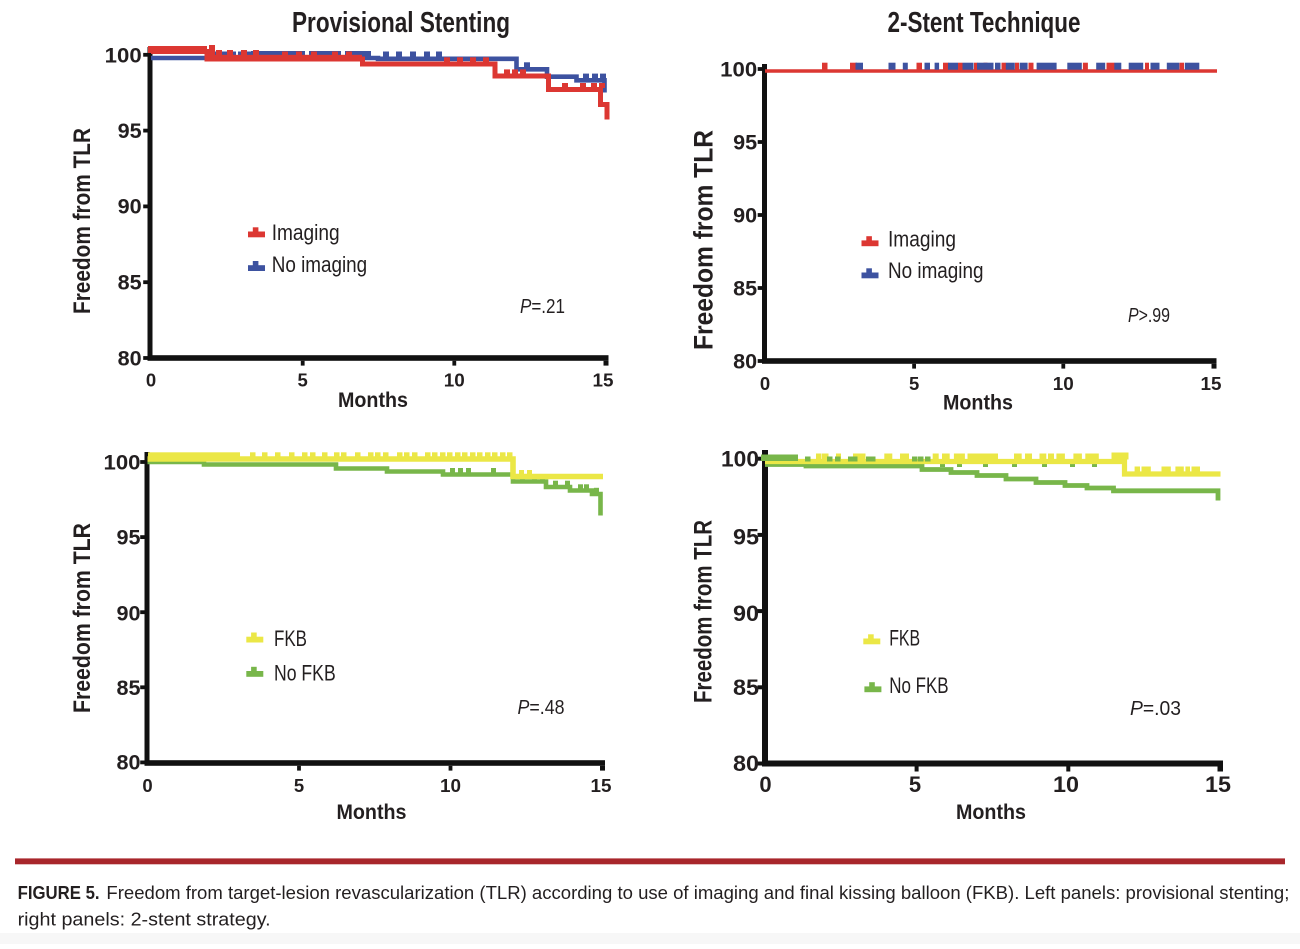 This screenshot has height=949, width=1300. I want to click on svg-text: P=.03, so click(1155, 709).